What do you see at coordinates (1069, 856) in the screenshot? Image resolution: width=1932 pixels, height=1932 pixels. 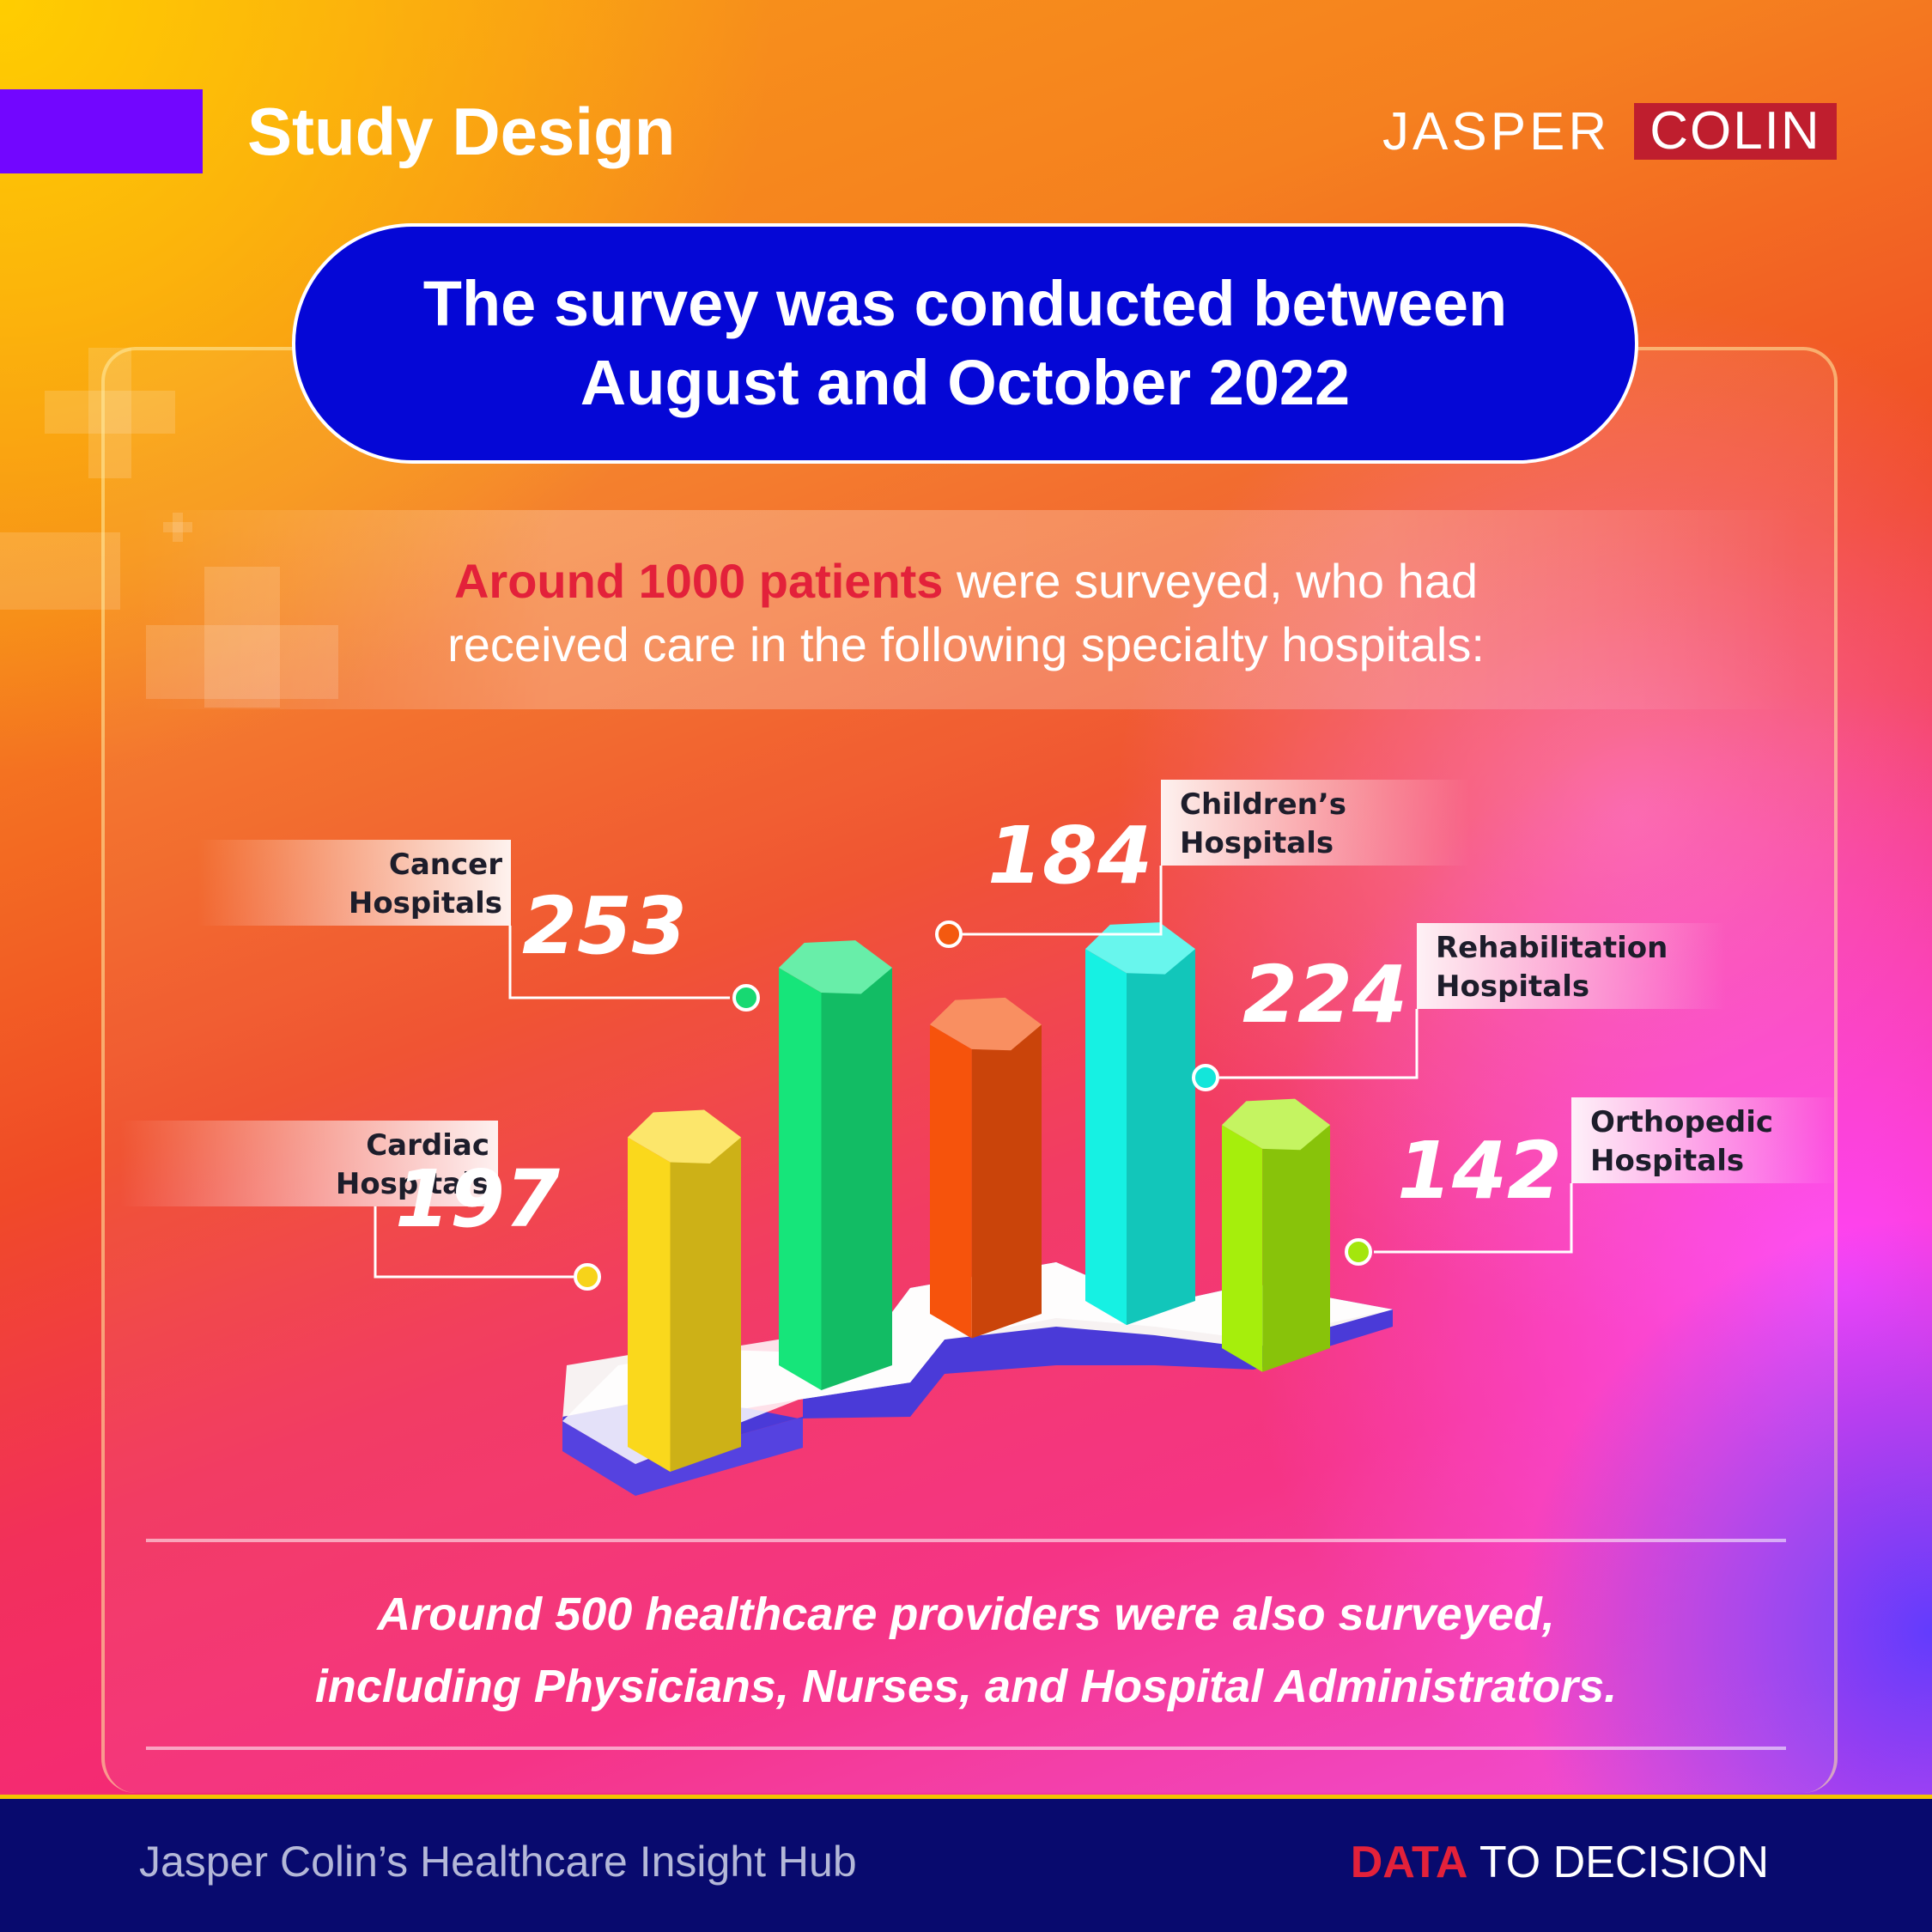 I see `value-label: 184` at bounding box center [1069, 856].